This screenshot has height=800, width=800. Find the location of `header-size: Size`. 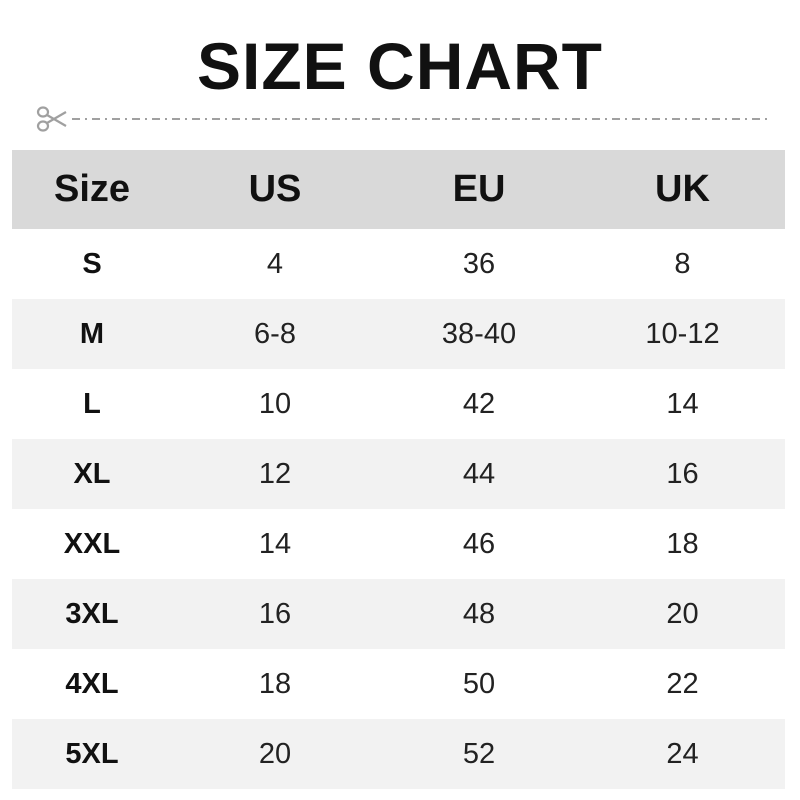

header-size: Size is located at coordinates (92, 189).